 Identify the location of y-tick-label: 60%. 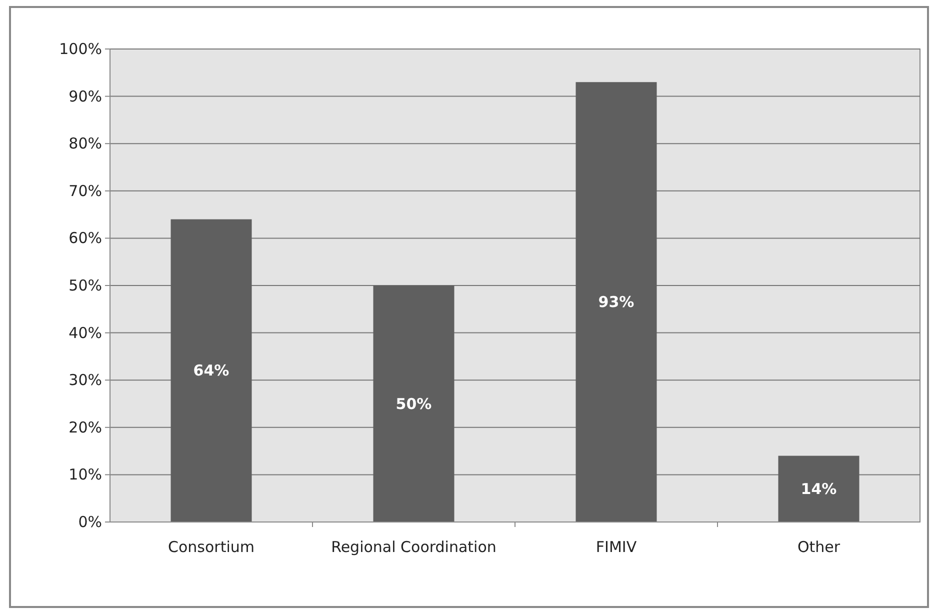
(85, 238).